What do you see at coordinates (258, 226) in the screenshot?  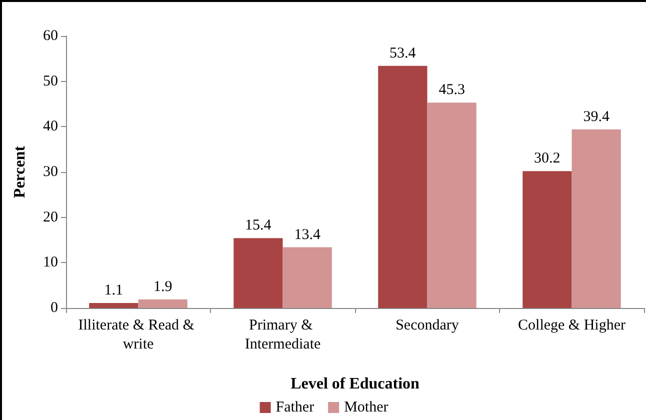 I see `data-label: 15.4` at bounding box center [258, 226].